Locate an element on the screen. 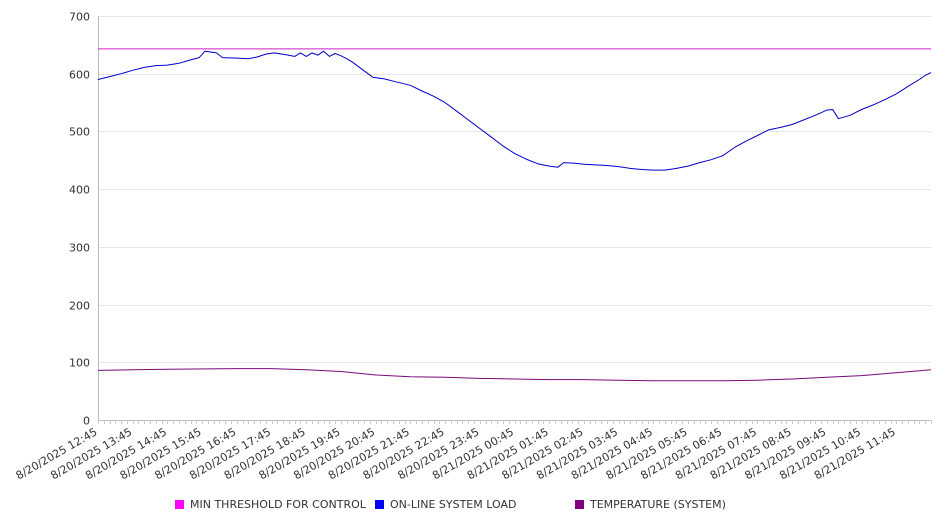 This screenshot has height=526, width=946. series-line-temperature-system is located at coordinates (514, 375).